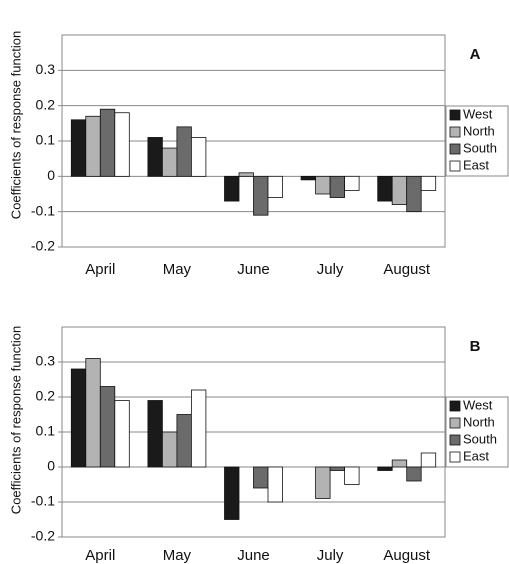 This screenshot has width=509, height=564. Describe the element at coordinates (475, 54) in the screenshot. I see `panel-label: A` at that location.